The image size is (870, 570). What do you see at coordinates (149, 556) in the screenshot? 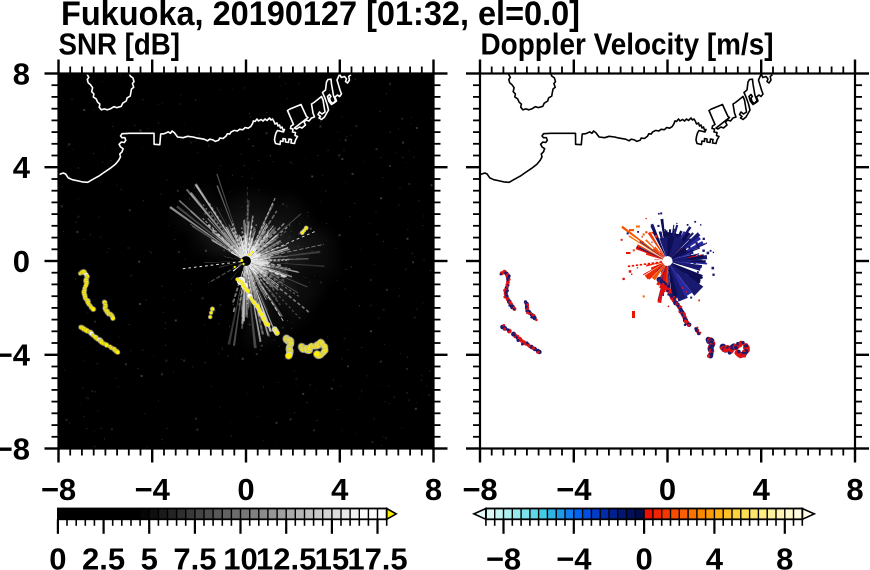
I see `svg-text: 5` at bounding box center [149, 556].